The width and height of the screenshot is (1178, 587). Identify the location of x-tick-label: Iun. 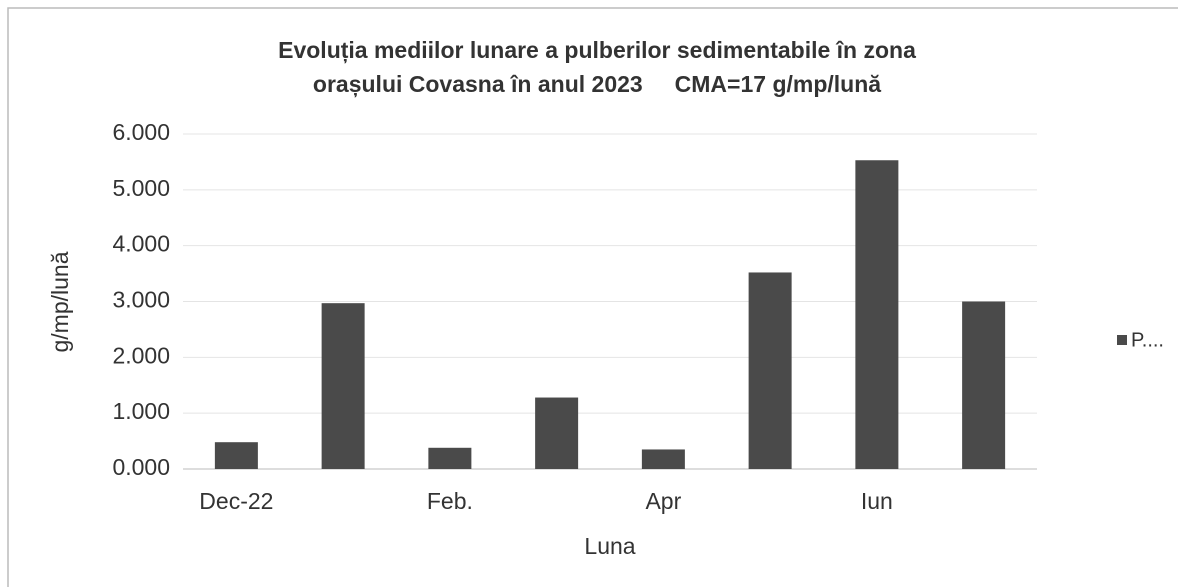
(877, 501).